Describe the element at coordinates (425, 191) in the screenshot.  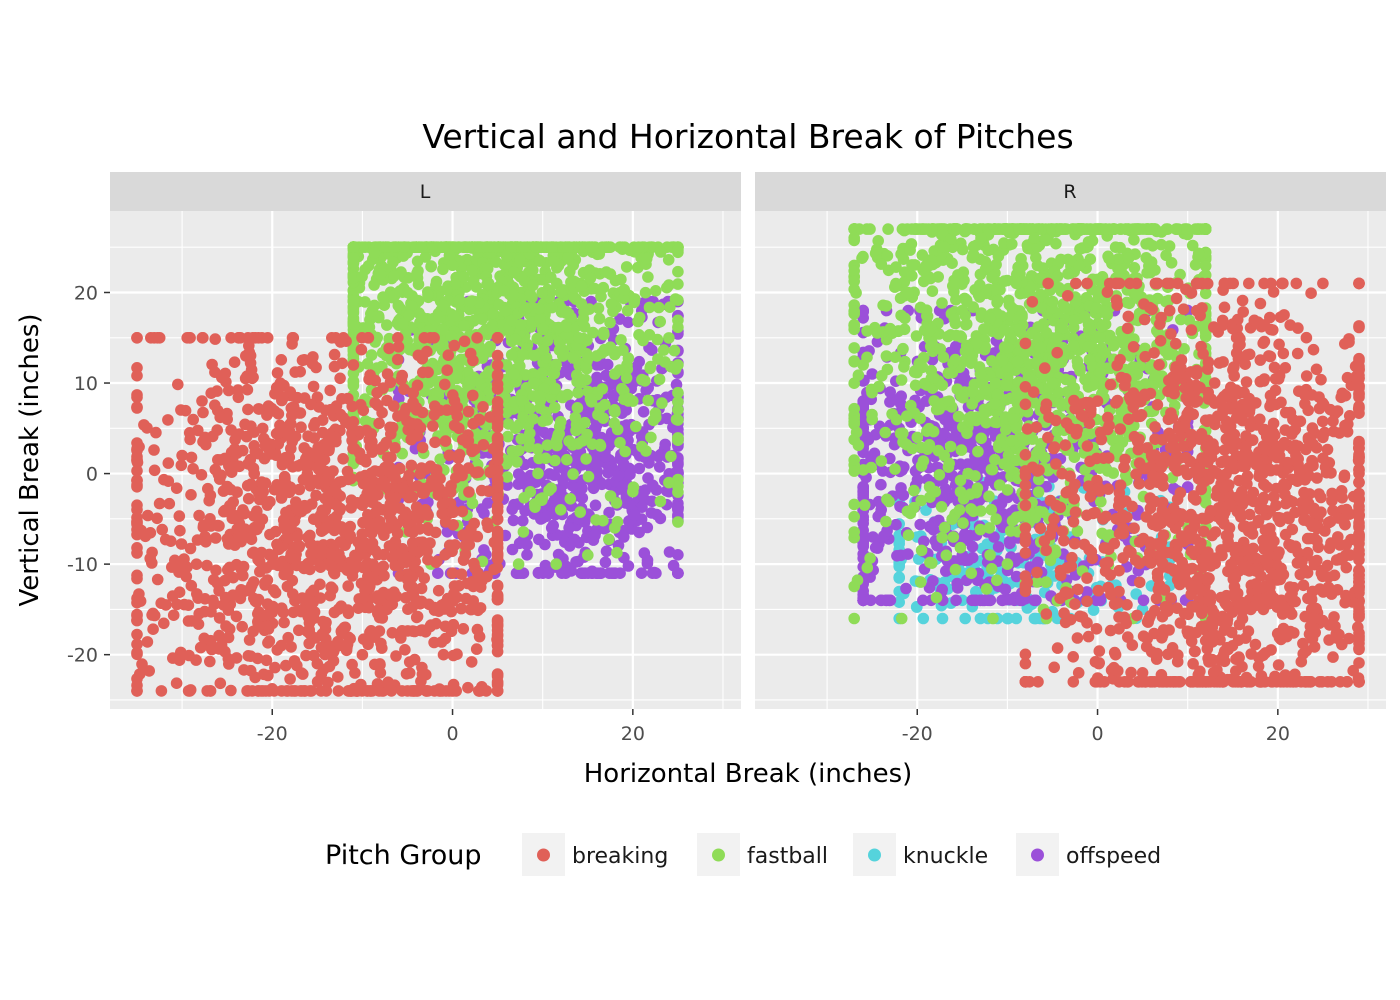
I see `panel-l-strip` at that location.